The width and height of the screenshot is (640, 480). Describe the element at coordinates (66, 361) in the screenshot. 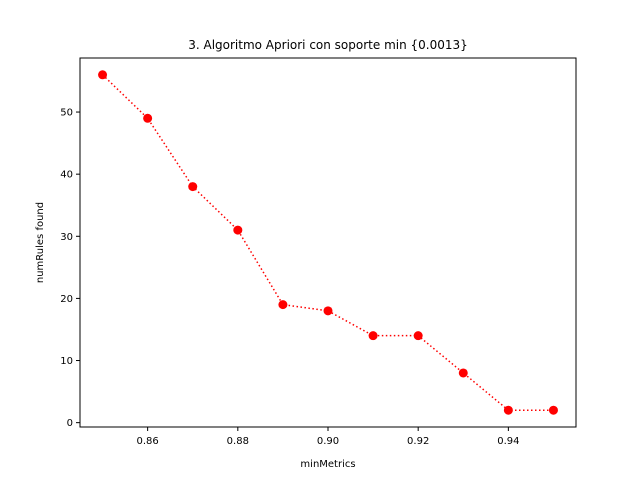

I see `y-tick-label: 10` at that location.